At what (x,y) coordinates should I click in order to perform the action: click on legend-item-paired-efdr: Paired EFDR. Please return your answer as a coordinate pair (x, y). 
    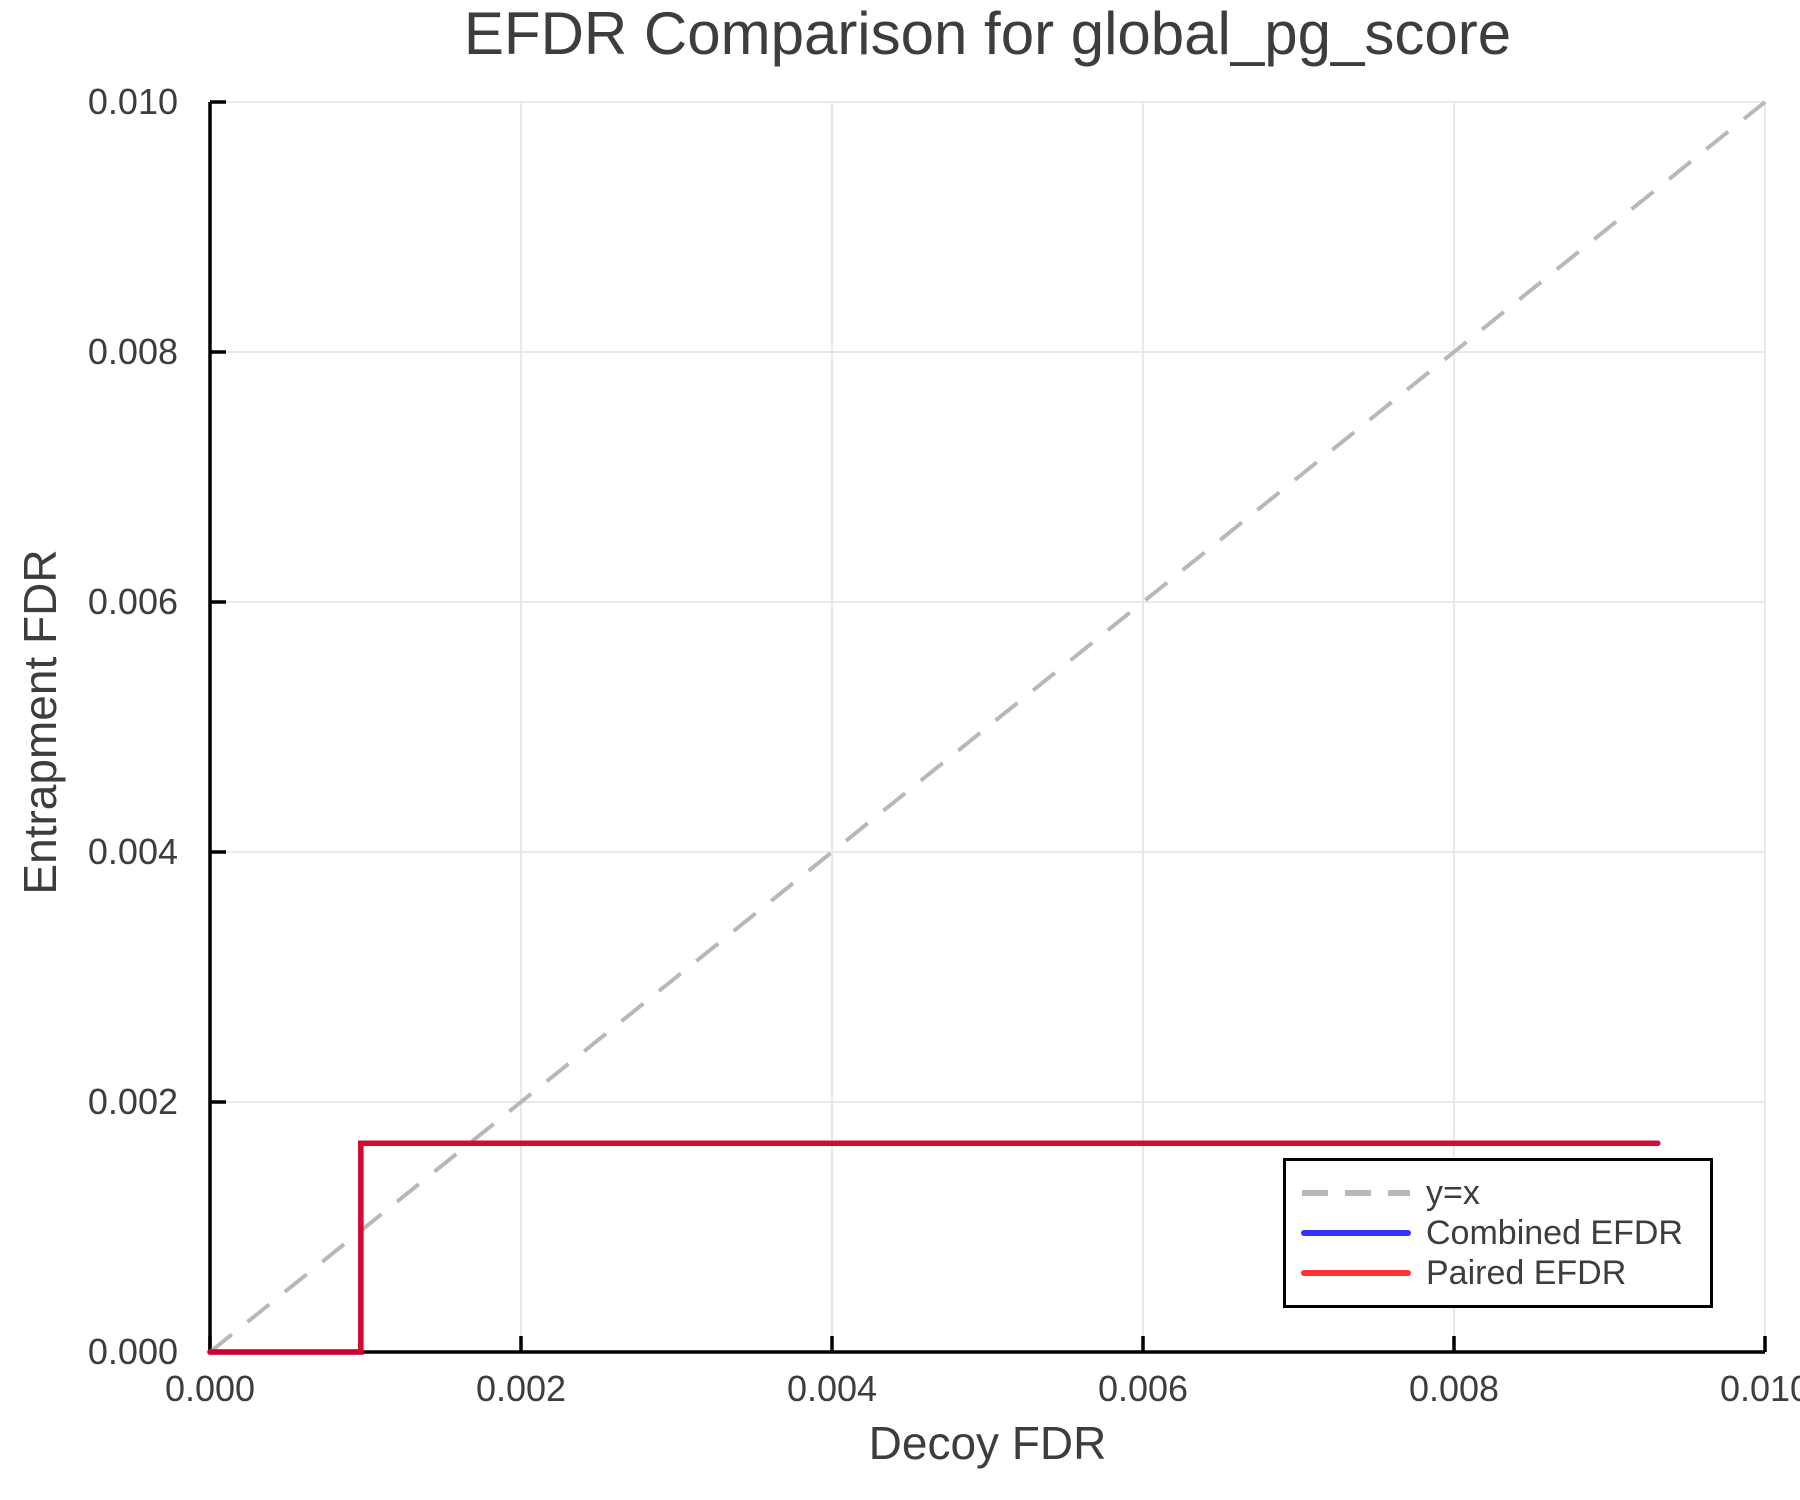
    Looking at the image, I should click on (1505, 1273).